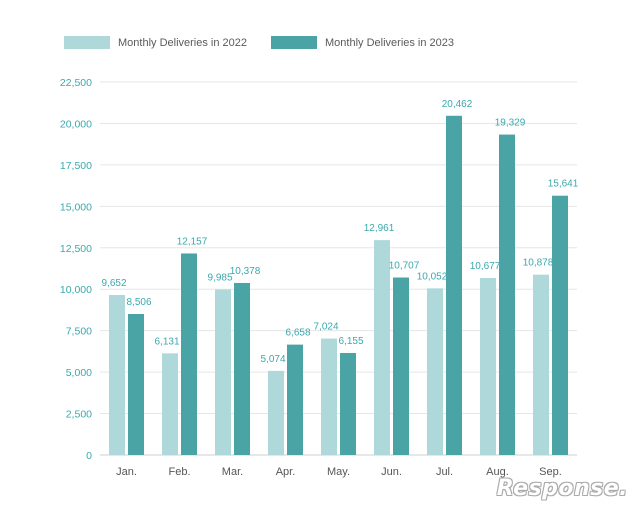 This screenshot has width=640, height=511. What do you see at coordinates (166, 341) in the screenshot?
I see `data-label: 6,131` at bounding box center [166, 341].